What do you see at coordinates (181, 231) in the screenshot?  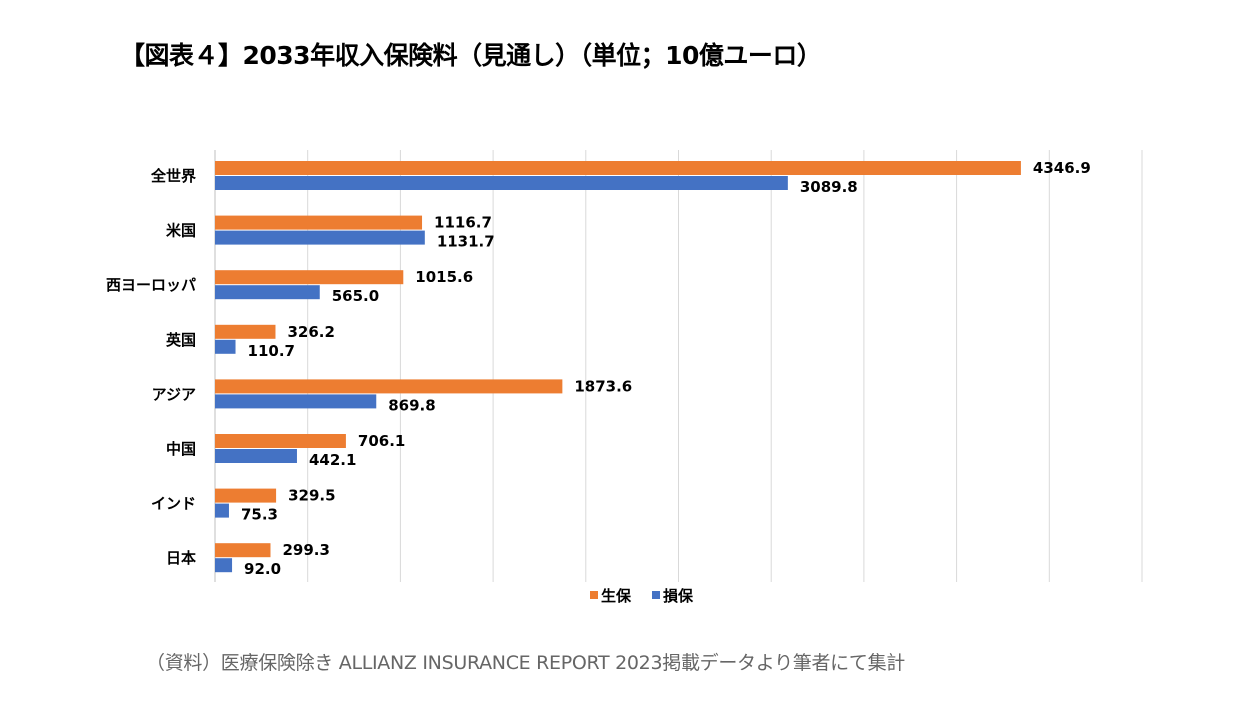 I see `category-label: 米国` at bounding box center [181, 231].